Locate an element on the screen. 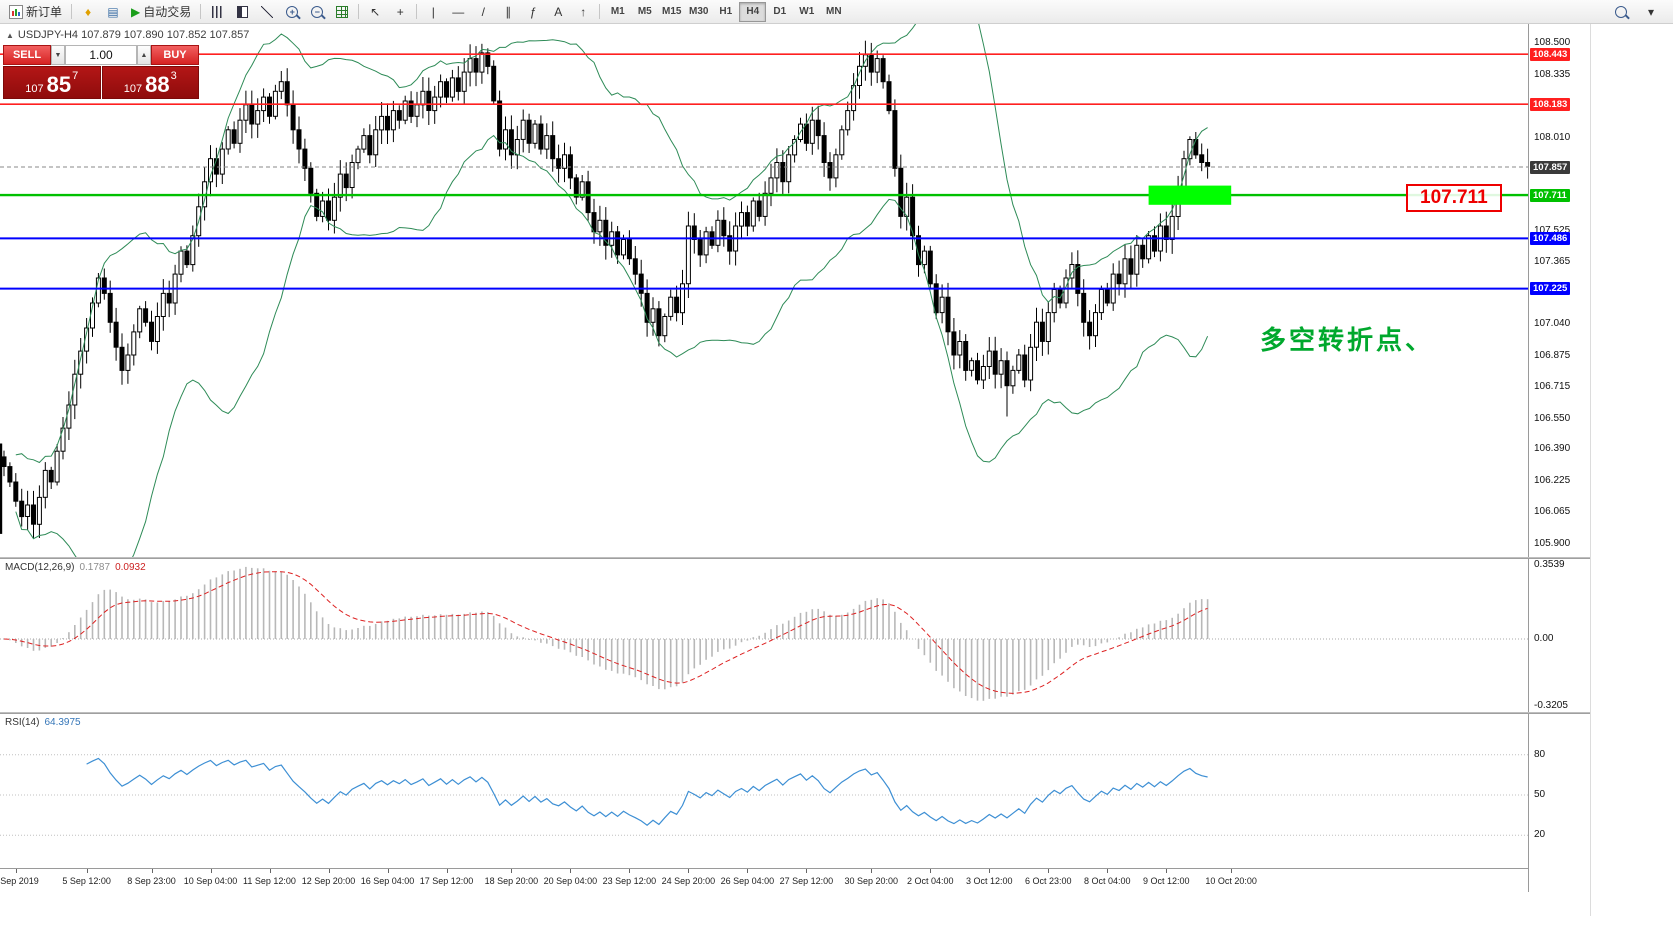  time-label: 24 Sep 20:00 is located at coordinates (688, 881).